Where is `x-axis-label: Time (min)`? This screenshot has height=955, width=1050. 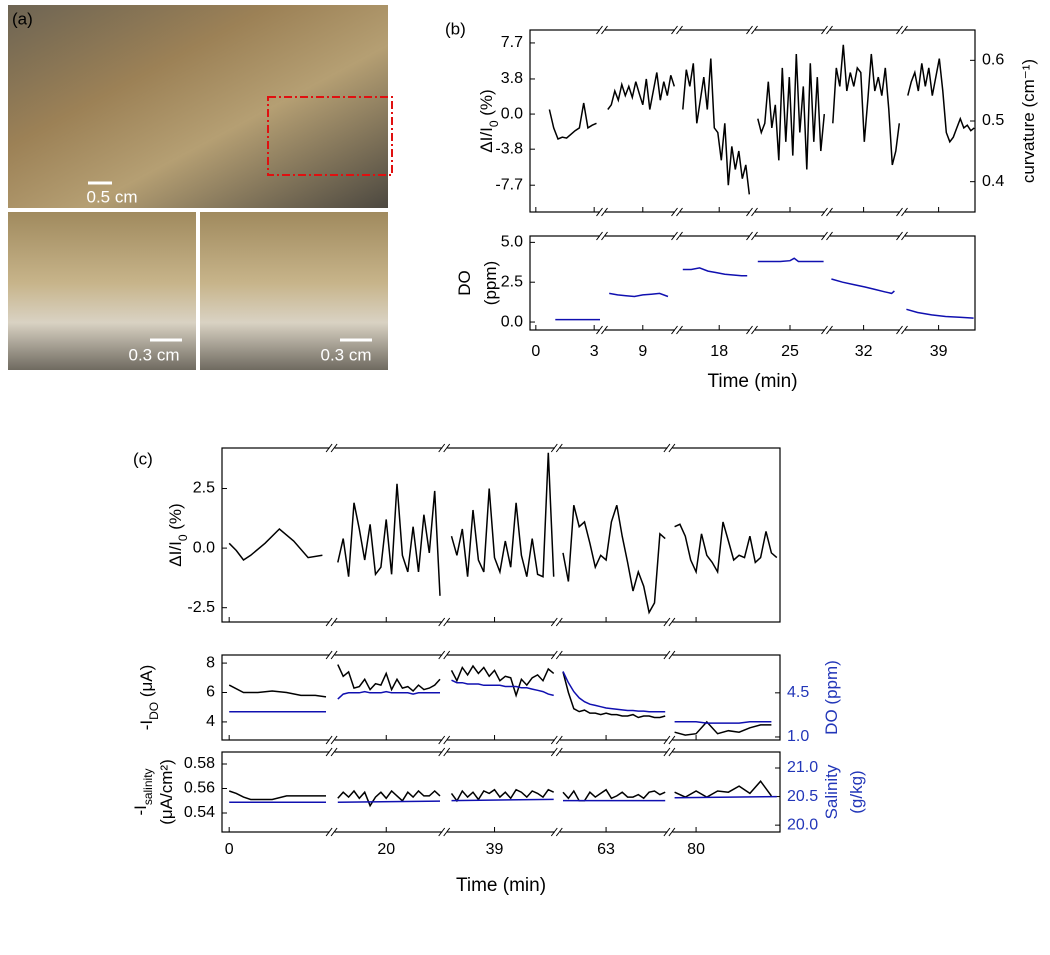
x-axis-label: Time (min) is located at coordinates (752, 381).